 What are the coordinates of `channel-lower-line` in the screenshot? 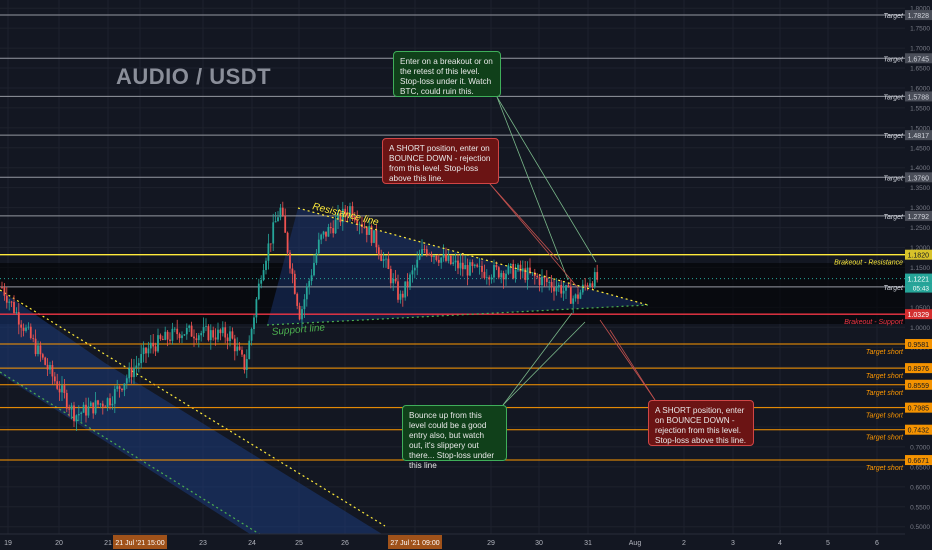 It's located at (143, 460).